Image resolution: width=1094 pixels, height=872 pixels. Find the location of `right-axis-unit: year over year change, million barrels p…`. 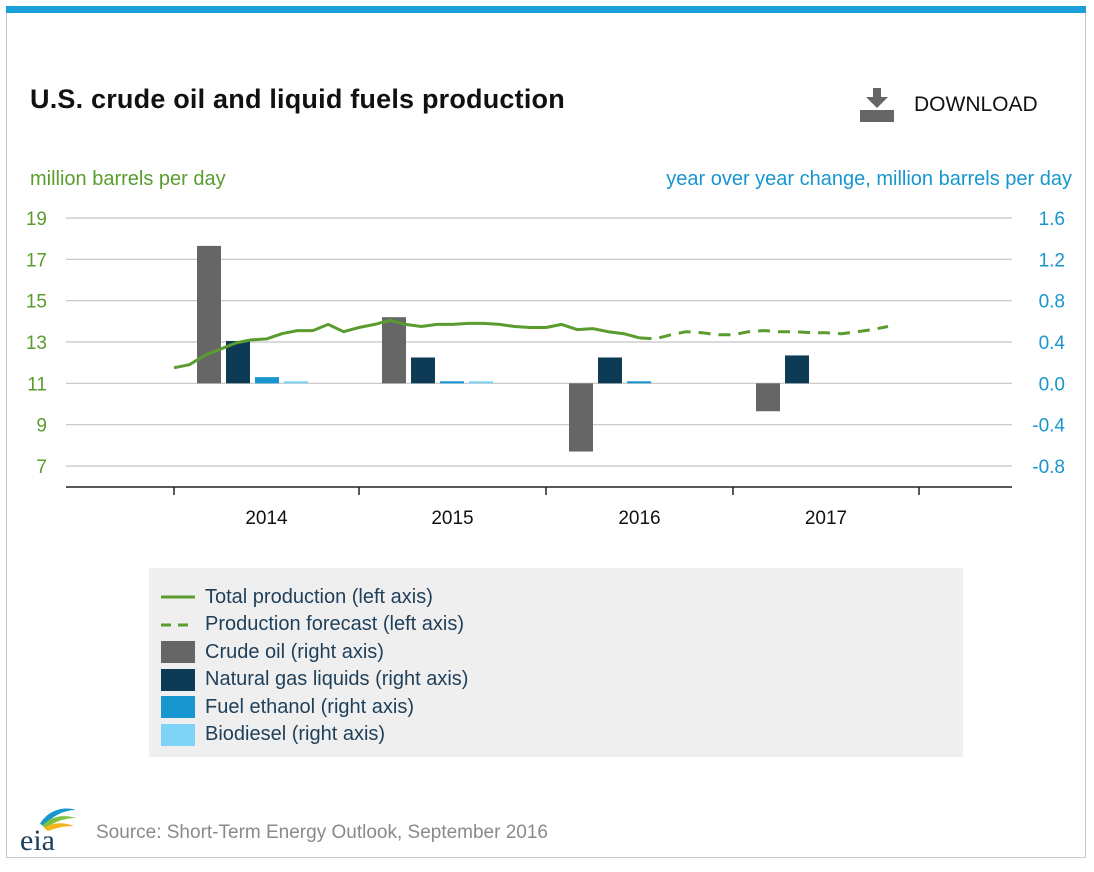

right-axis-unit: year over year change, million barrels p… is located at coordinates (869, 179).